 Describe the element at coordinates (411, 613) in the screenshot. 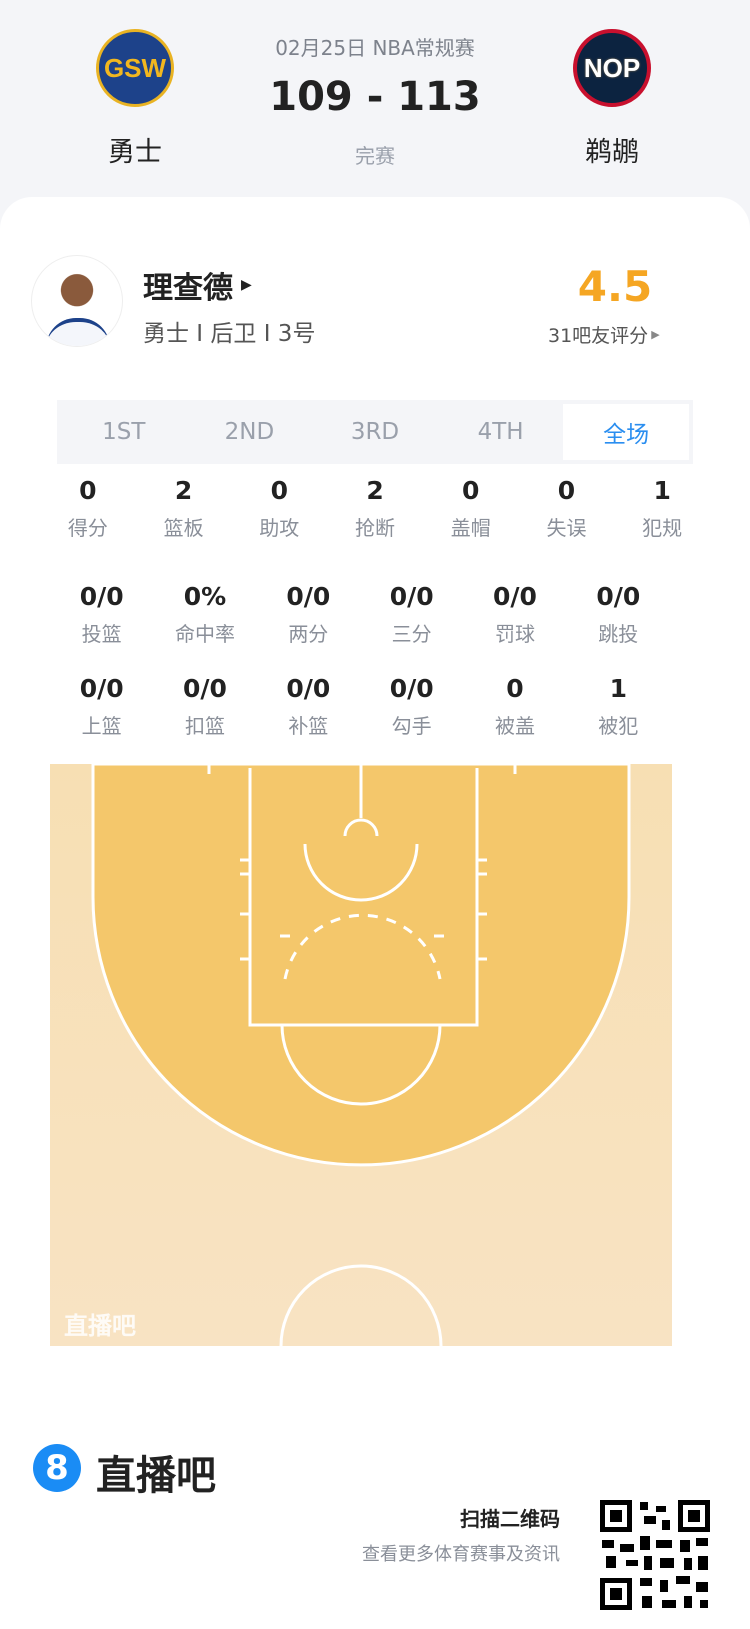

I see `stat-3pt: 0/0 三分` at that location.